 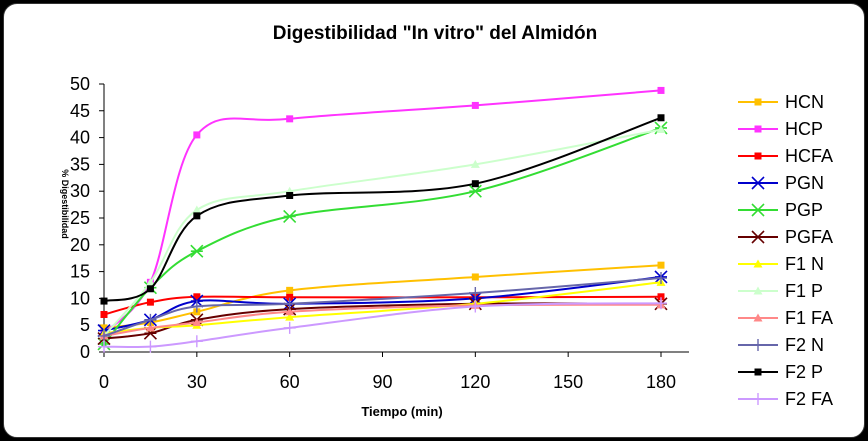 What do you see at coordinates (80, 298) in the screenshot?
I see `y-tick-label: 10` at bounding box center [80, 298].